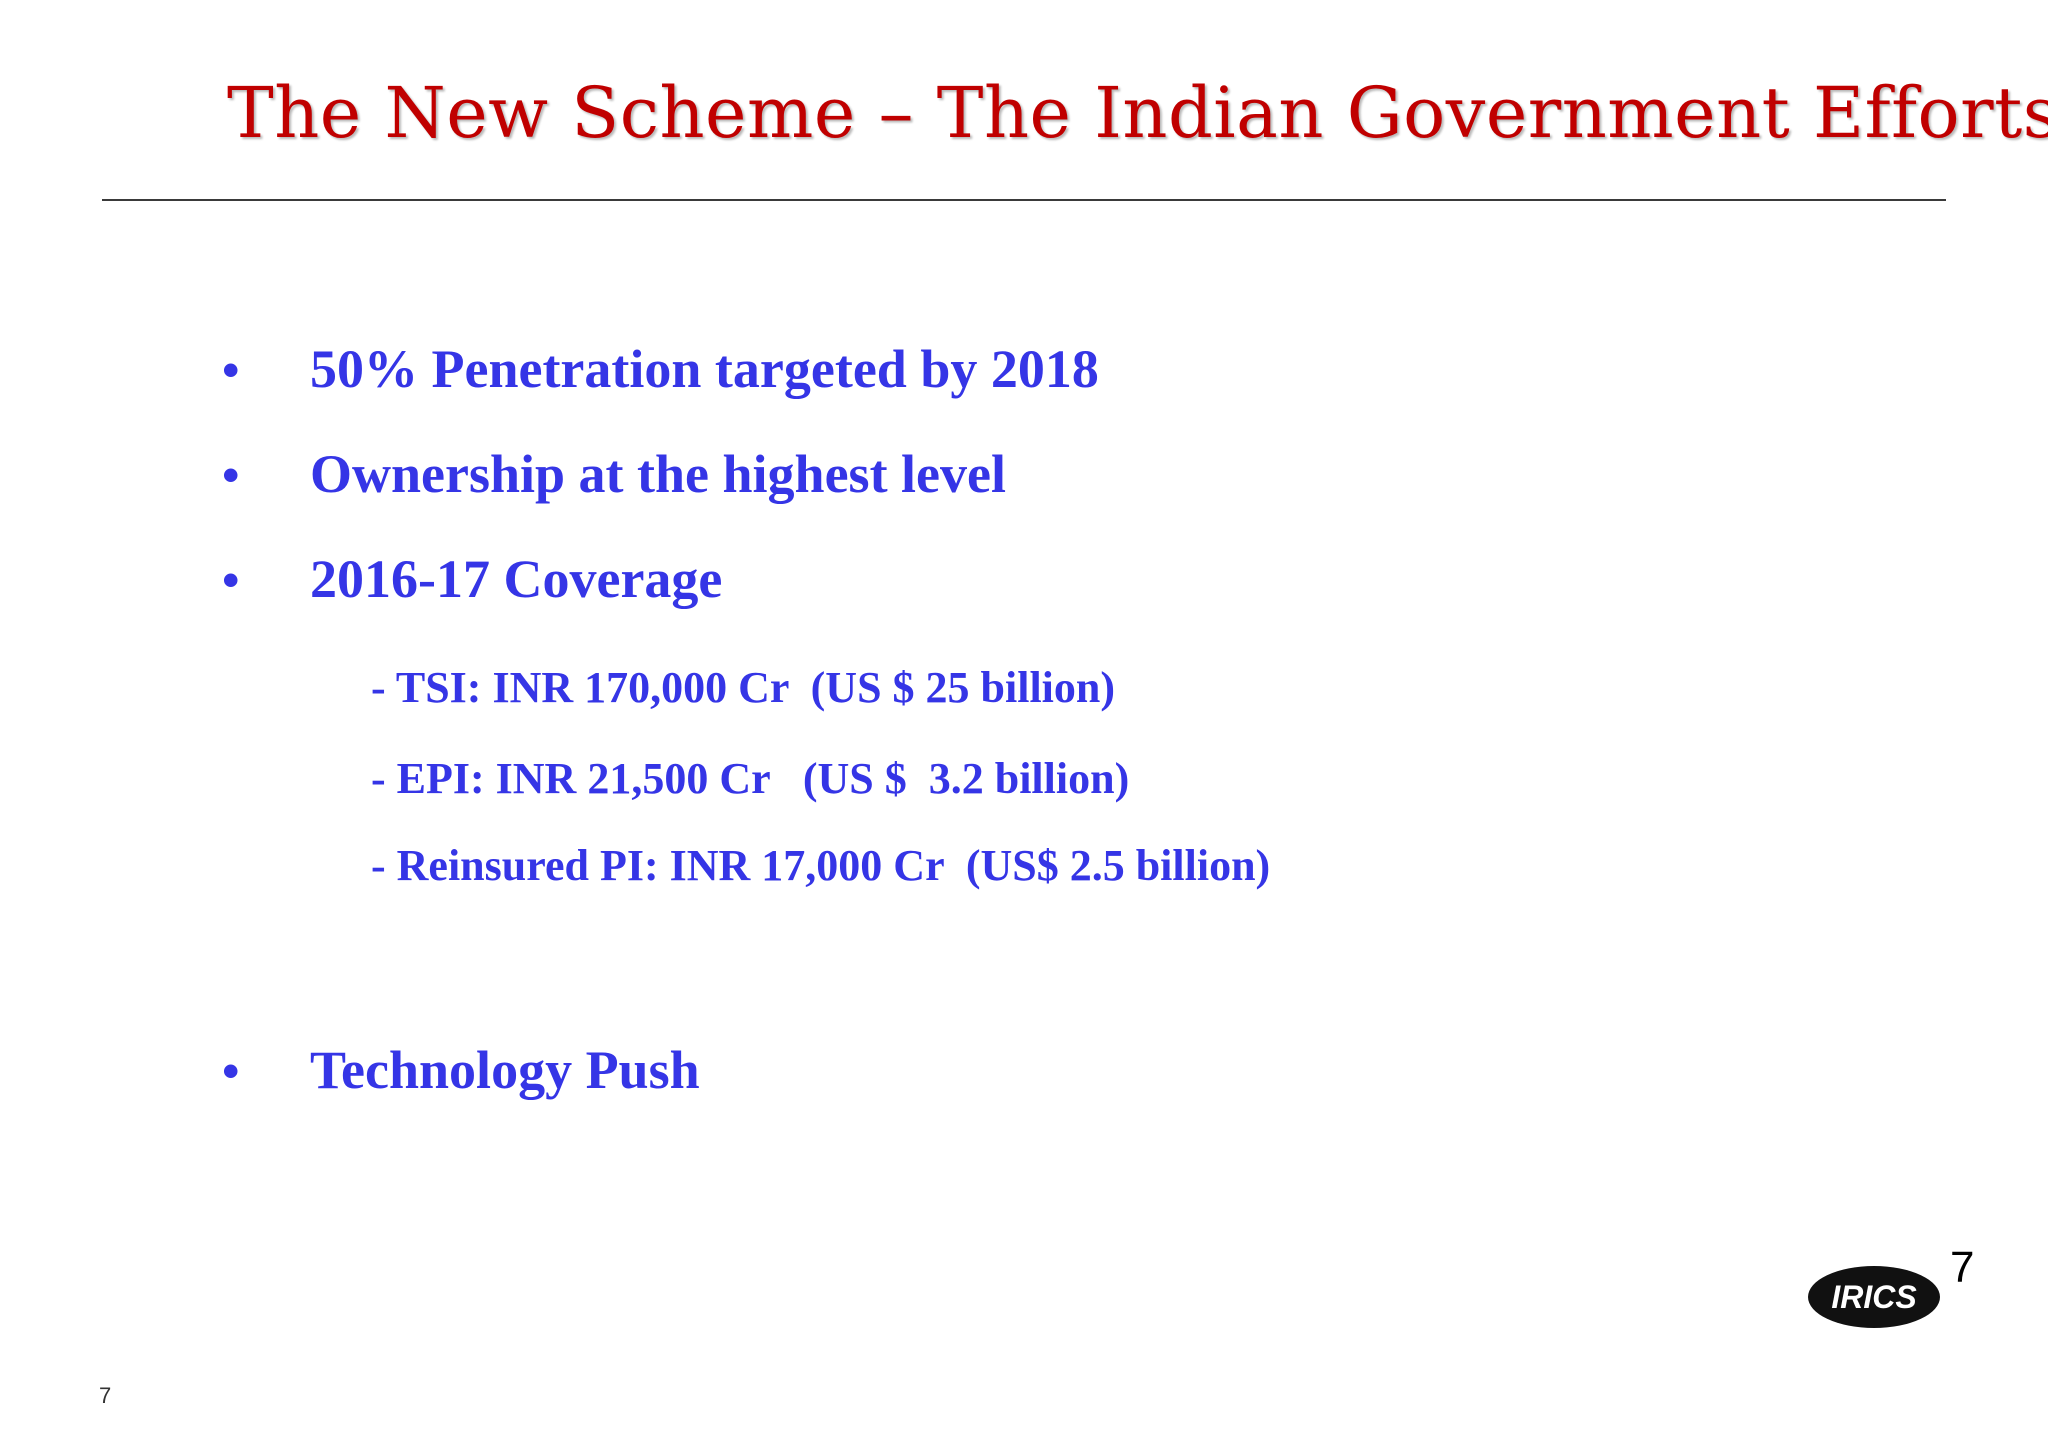  I want to click on bullet-item: • Ownership at the highest level, so click(614, 474).